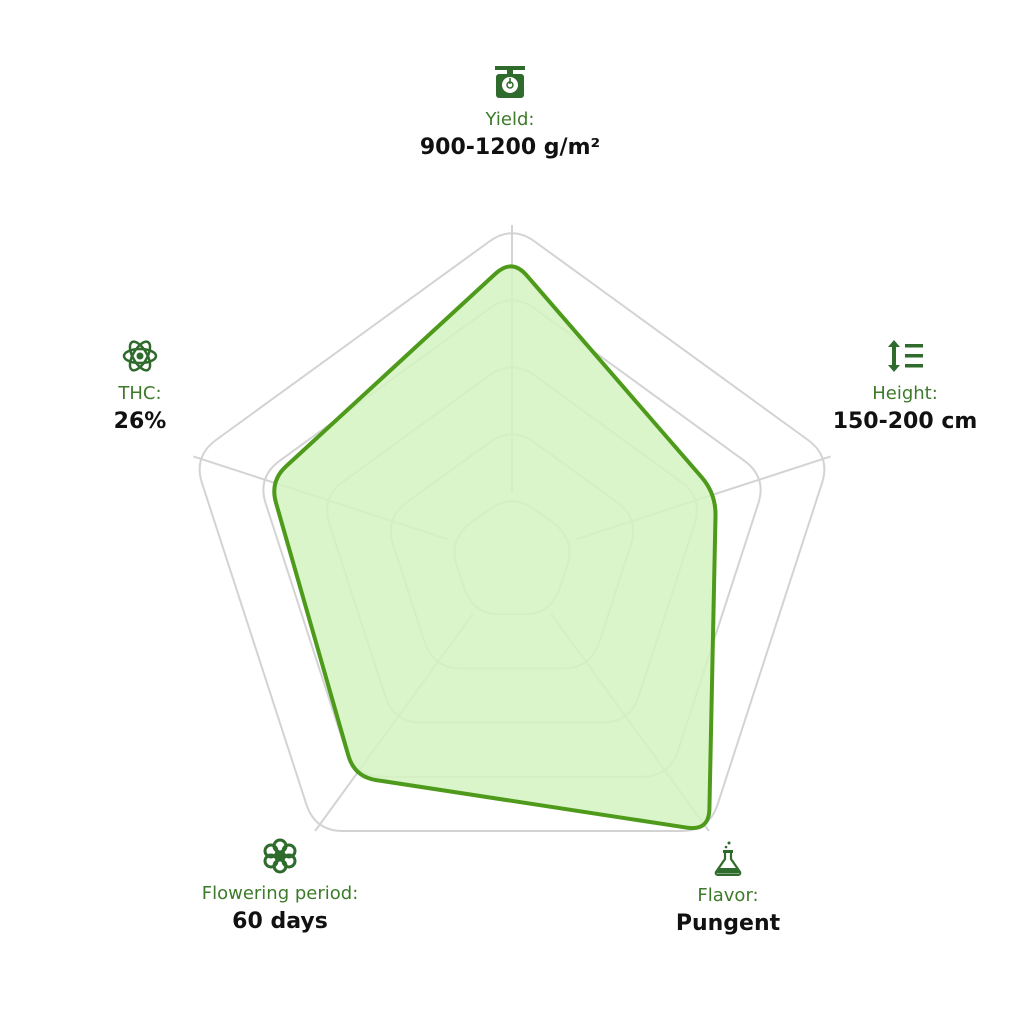 This screenshot has height=1020, width=1020. Describe the element at coordinates (905, 393) in the screenshot. I see `axis-label-text: Height:` at that location.